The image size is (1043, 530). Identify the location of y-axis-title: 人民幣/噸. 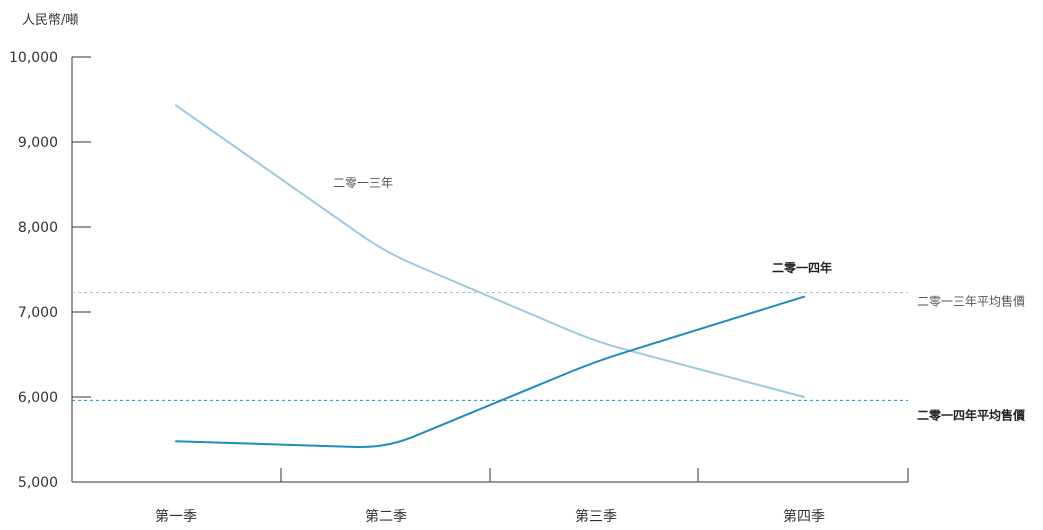
(50, 20).